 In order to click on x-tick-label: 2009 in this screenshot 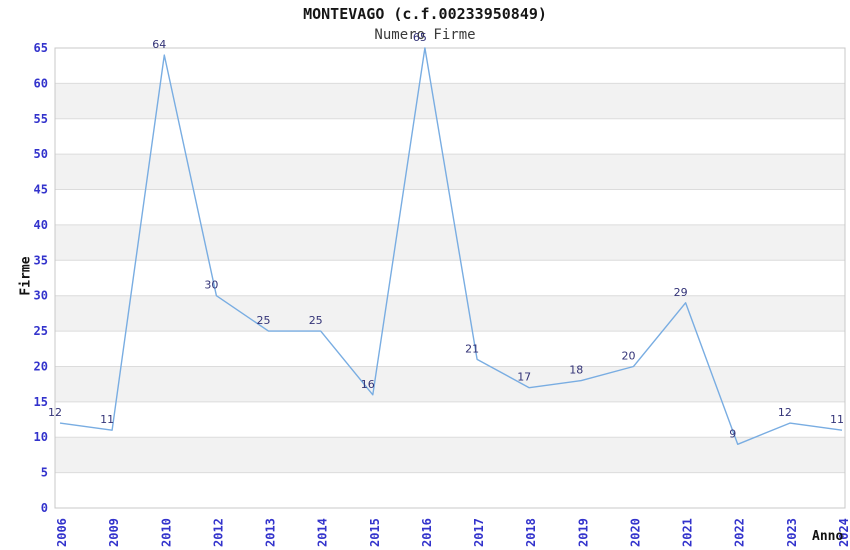, I will do `click(114, 532)`.